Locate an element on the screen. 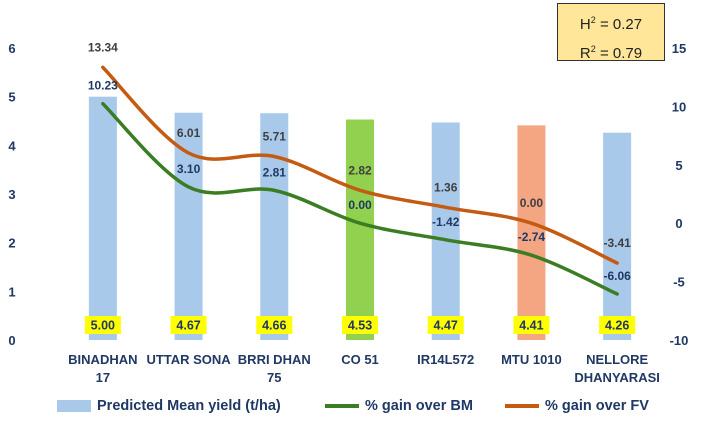 The image size is (712, 428). x-tick-0-line-0: BINADHAN is located at coordinates (102, 359).